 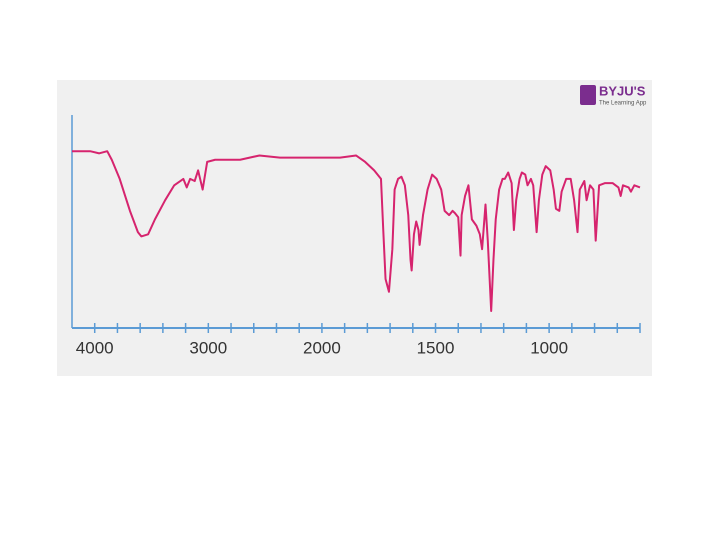 What do you see at coordinates (549, 347) in the screenshot?
I see `x-tick-label: 1000` at bounding box center [549, 347].